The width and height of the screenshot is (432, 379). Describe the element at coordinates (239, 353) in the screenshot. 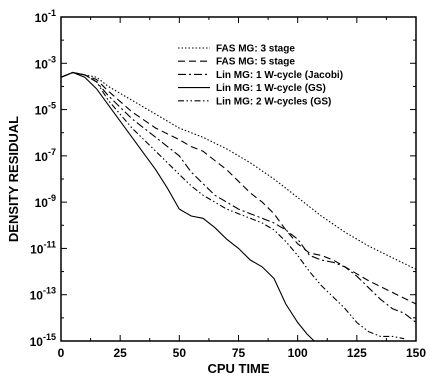

I see `x-tick-label: 75` at that location.